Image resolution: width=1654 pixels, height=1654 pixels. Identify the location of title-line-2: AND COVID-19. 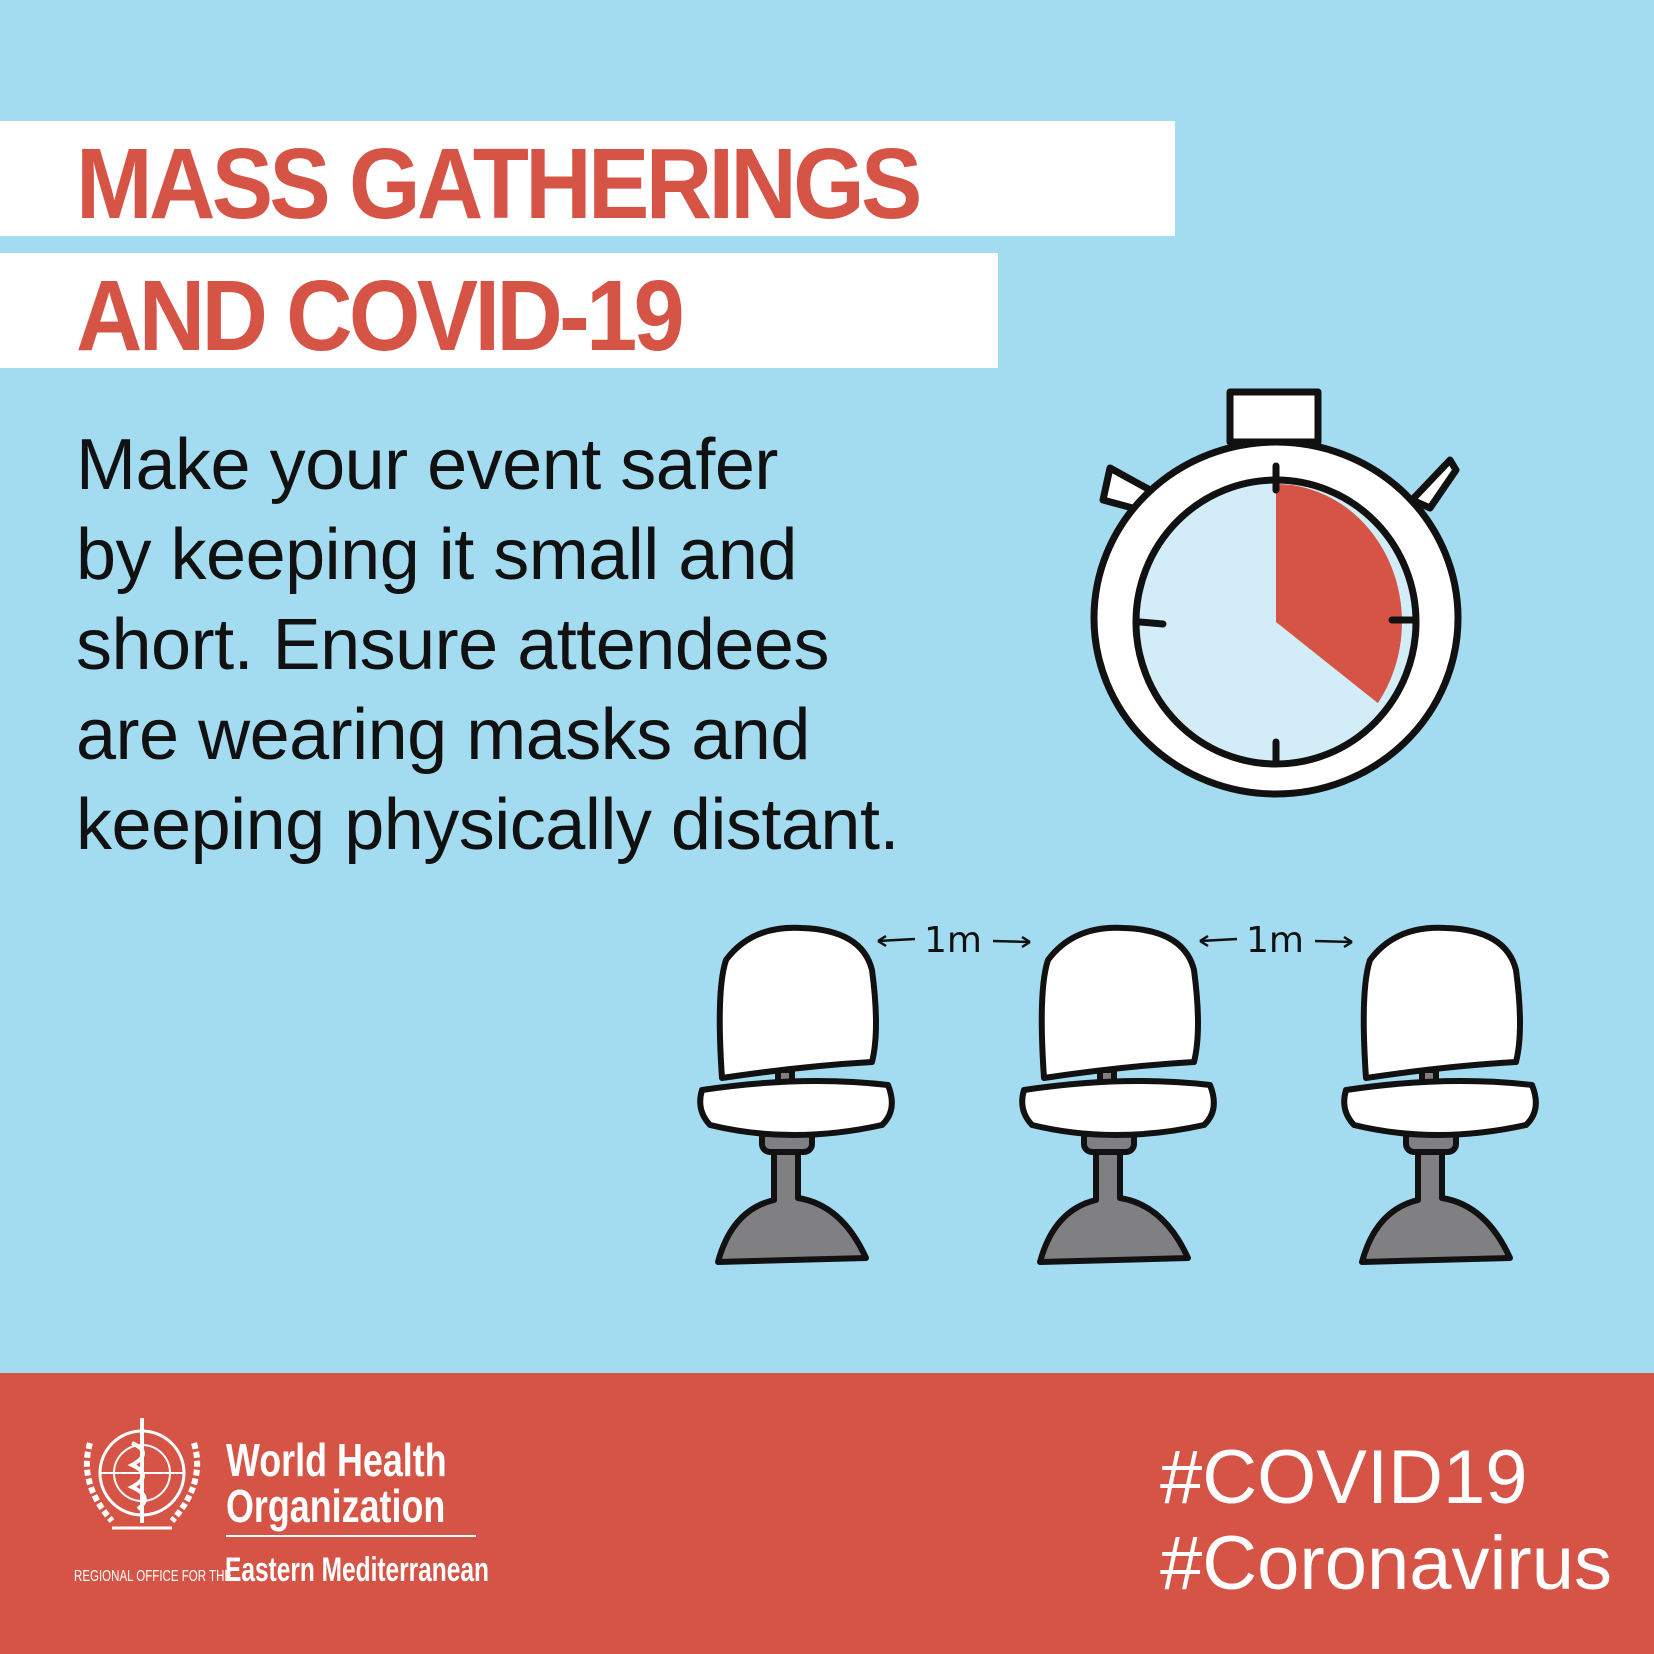
(380, 316).